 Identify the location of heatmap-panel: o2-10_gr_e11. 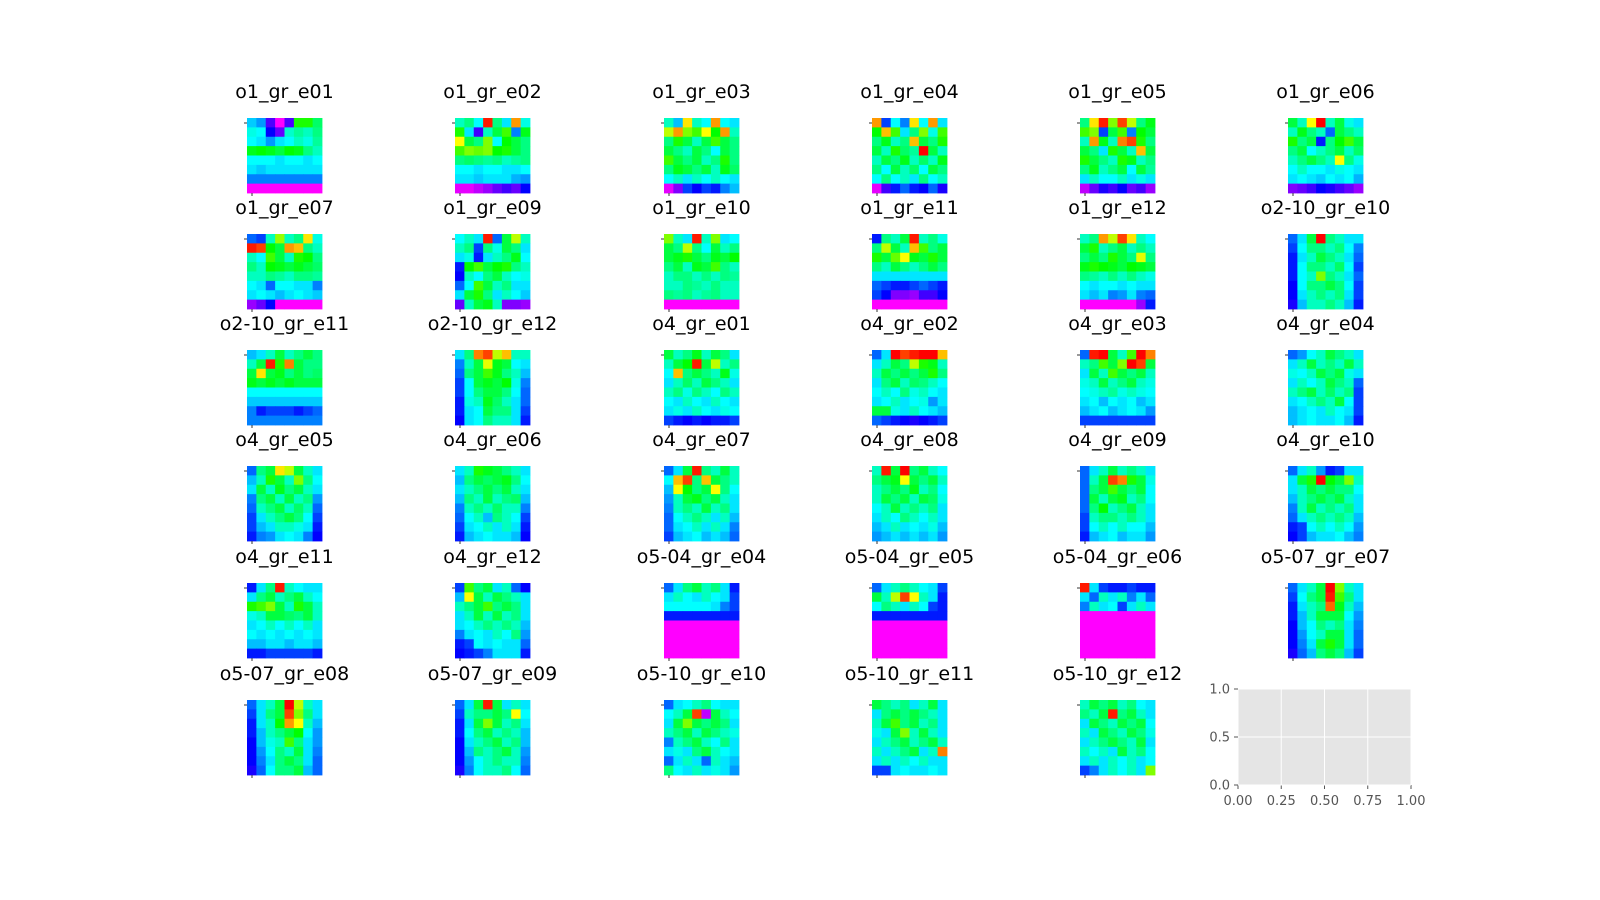
(284, 370).